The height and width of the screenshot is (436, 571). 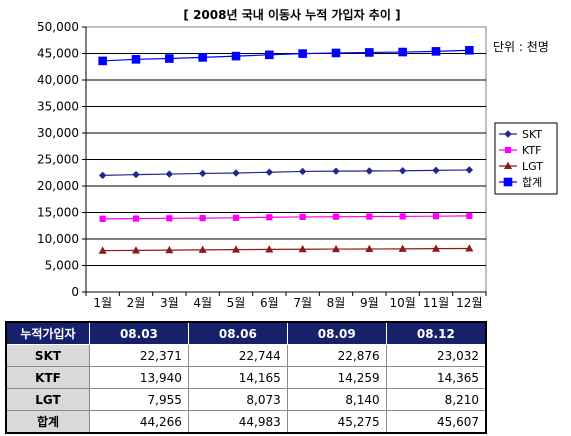 I want to click on table-cell: 7,955, so click(x=139, y=399).